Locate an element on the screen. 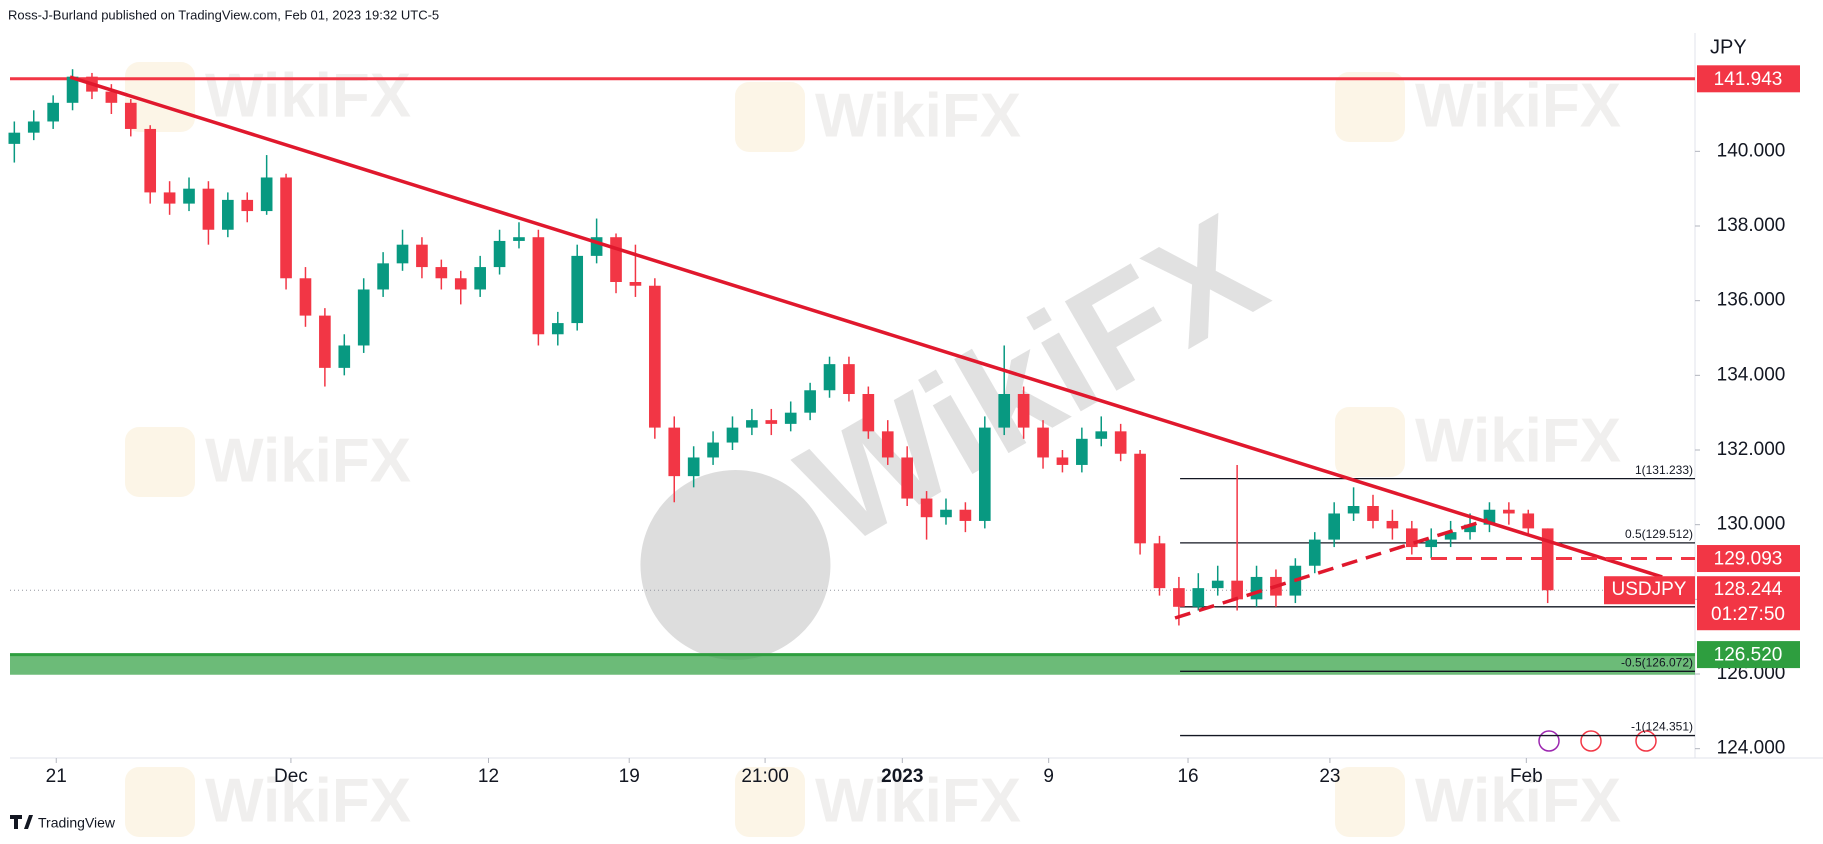 Image resolution: width=1823 pixels, height=844 pixels. y-tick-label: 140.000 is located at coordinates (1751, 150).